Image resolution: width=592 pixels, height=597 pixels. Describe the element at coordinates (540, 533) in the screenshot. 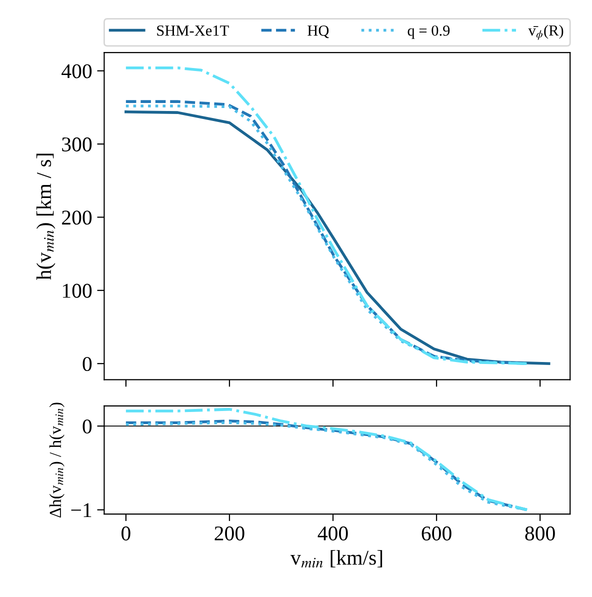

I see `x-tick-label: 800` at that location.